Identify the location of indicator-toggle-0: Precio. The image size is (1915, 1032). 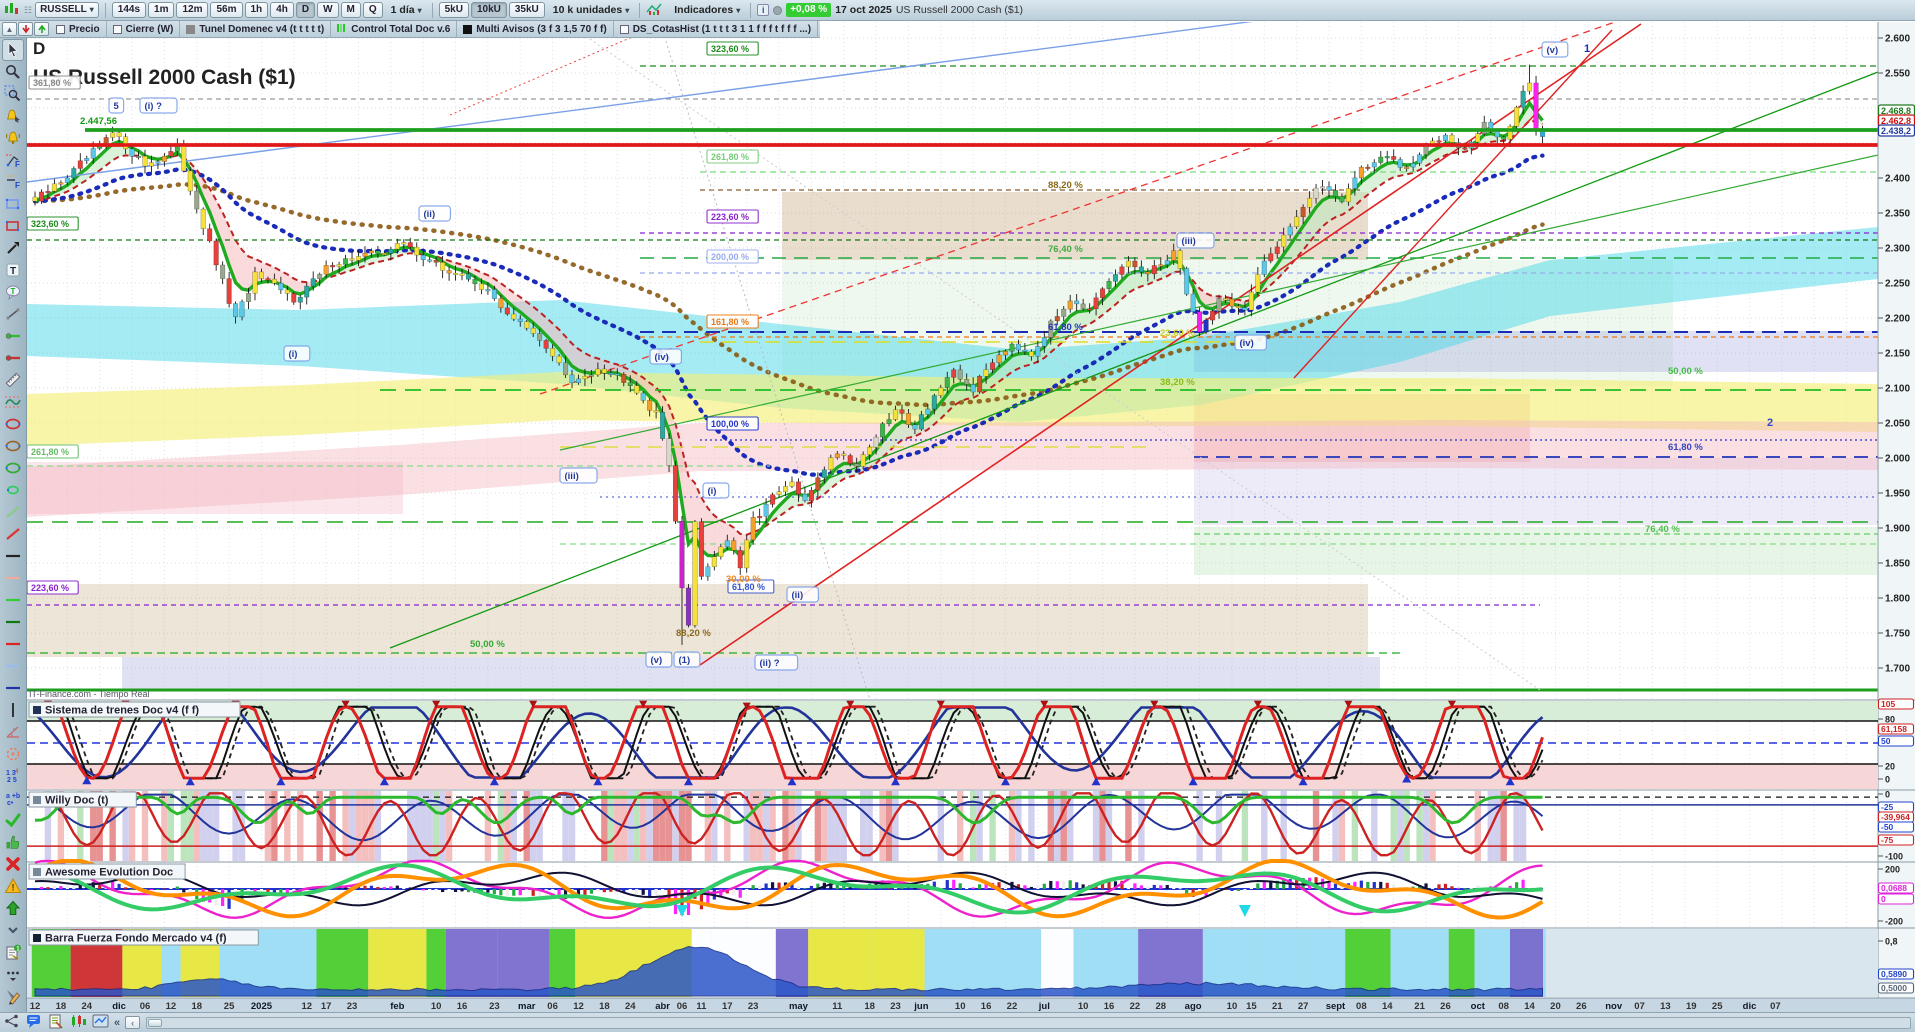
(78, 29).